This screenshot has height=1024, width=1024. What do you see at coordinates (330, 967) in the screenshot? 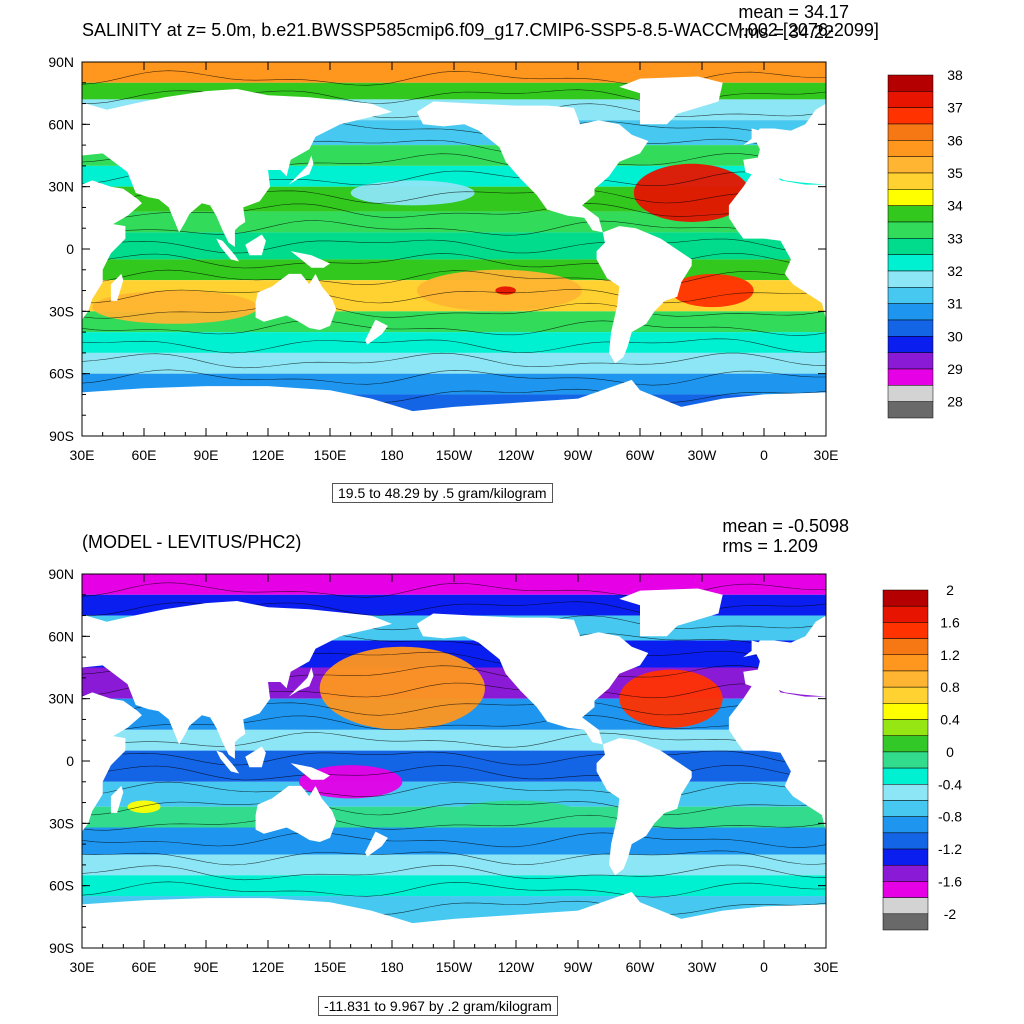
I see `x-tick-label: 150E` at bounding box center [330, 967].